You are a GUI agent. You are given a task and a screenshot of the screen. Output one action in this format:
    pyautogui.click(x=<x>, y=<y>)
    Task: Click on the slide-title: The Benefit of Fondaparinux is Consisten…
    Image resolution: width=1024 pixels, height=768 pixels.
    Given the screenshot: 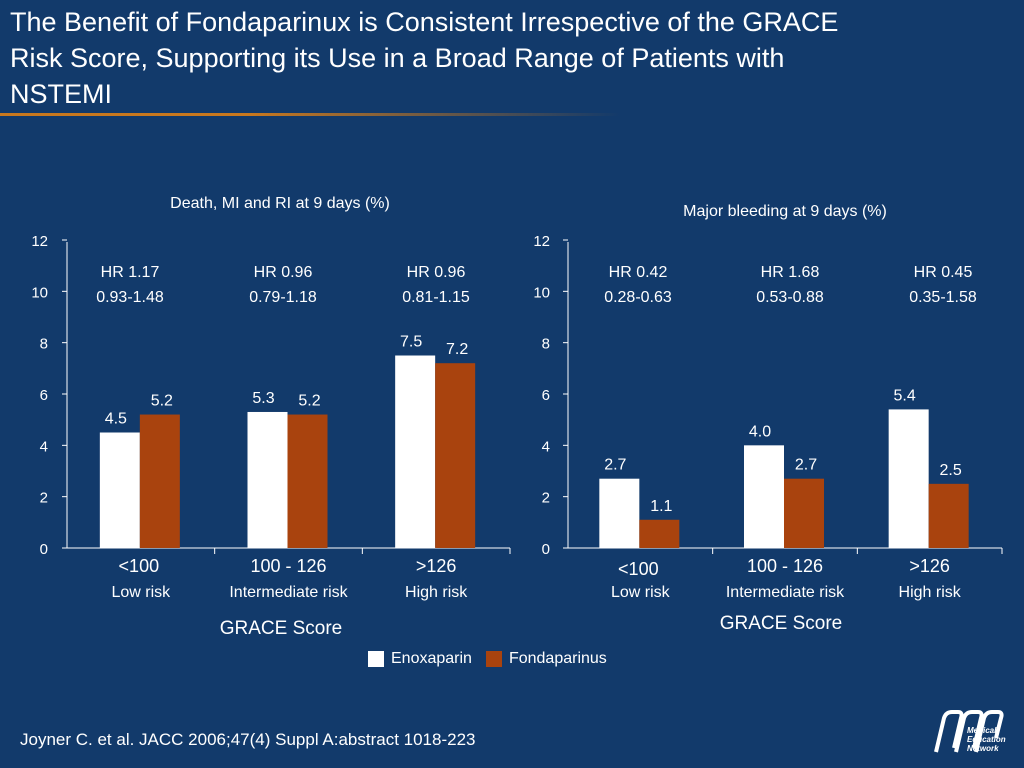 What is the action you would take?
    pyautogui.click(x=424, y=58)
    